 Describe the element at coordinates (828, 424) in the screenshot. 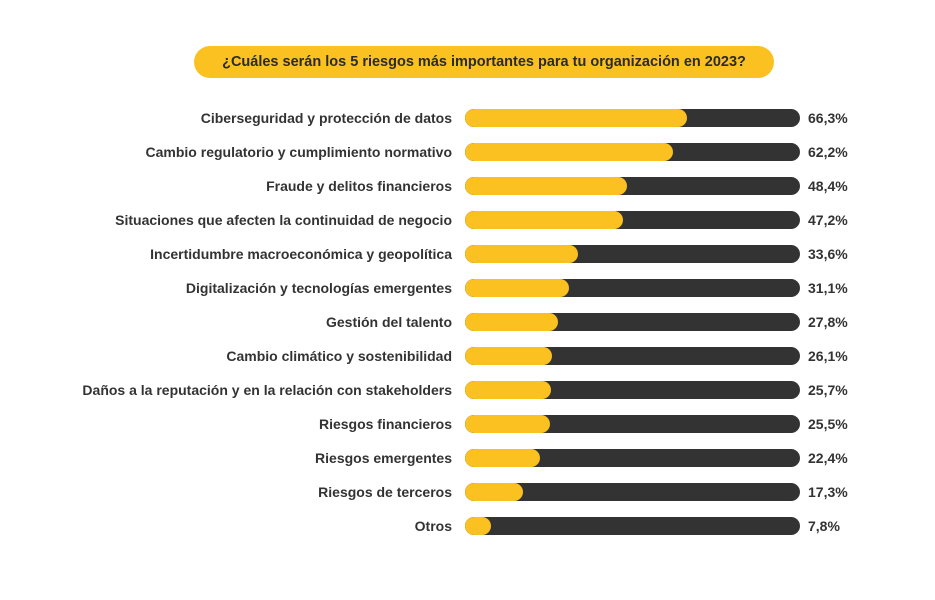

I see `value-label: 25,5%` at that location.